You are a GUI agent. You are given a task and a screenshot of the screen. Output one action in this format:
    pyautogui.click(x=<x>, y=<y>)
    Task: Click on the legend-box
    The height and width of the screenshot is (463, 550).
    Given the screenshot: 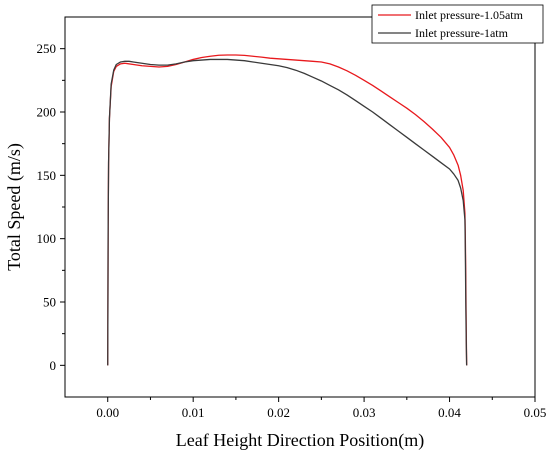 What is the action you would take?
    pyautogui.click(x=457, y=24)
    